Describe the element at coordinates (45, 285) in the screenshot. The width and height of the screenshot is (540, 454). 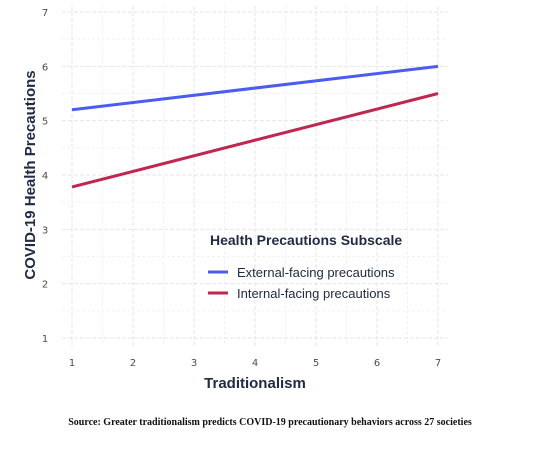
I see `y-tick-label: 2` at that location.